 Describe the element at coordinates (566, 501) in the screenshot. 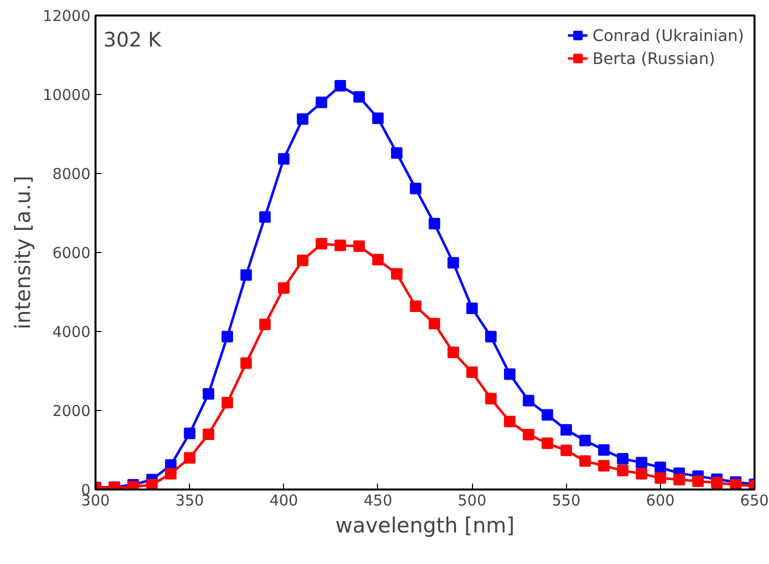

I see `x-tick-label: 550` at that location.